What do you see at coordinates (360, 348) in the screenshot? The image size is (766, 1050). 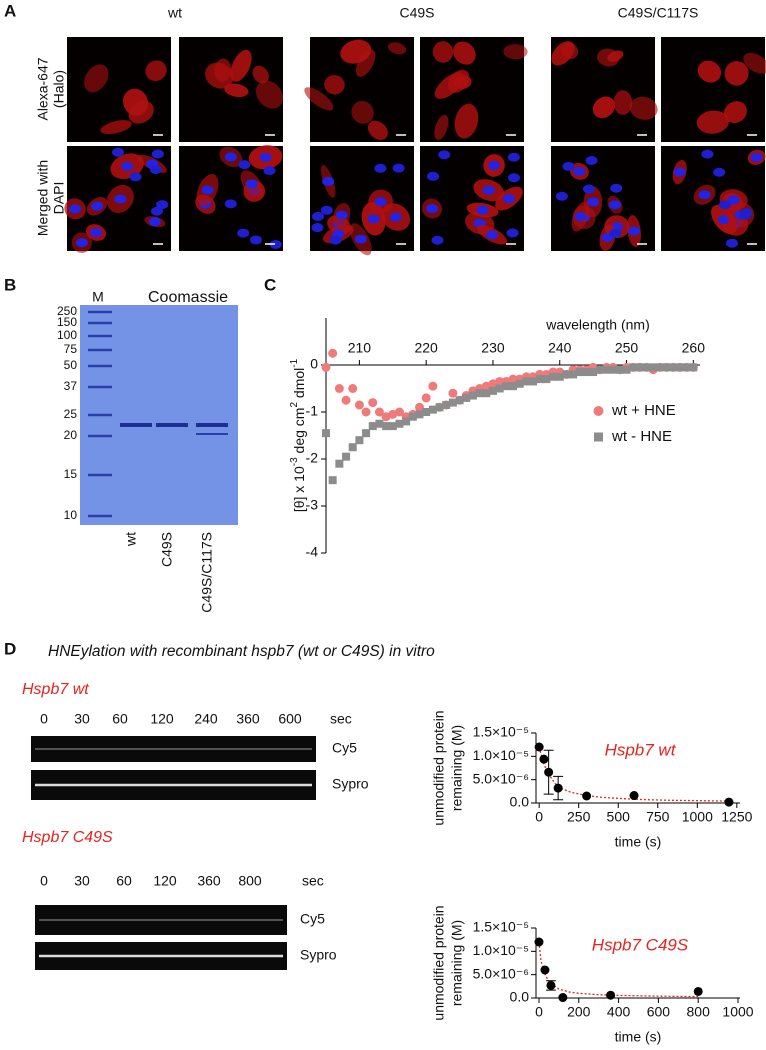 I see `x-tick-label: 210` at bounding box center [360, 348].